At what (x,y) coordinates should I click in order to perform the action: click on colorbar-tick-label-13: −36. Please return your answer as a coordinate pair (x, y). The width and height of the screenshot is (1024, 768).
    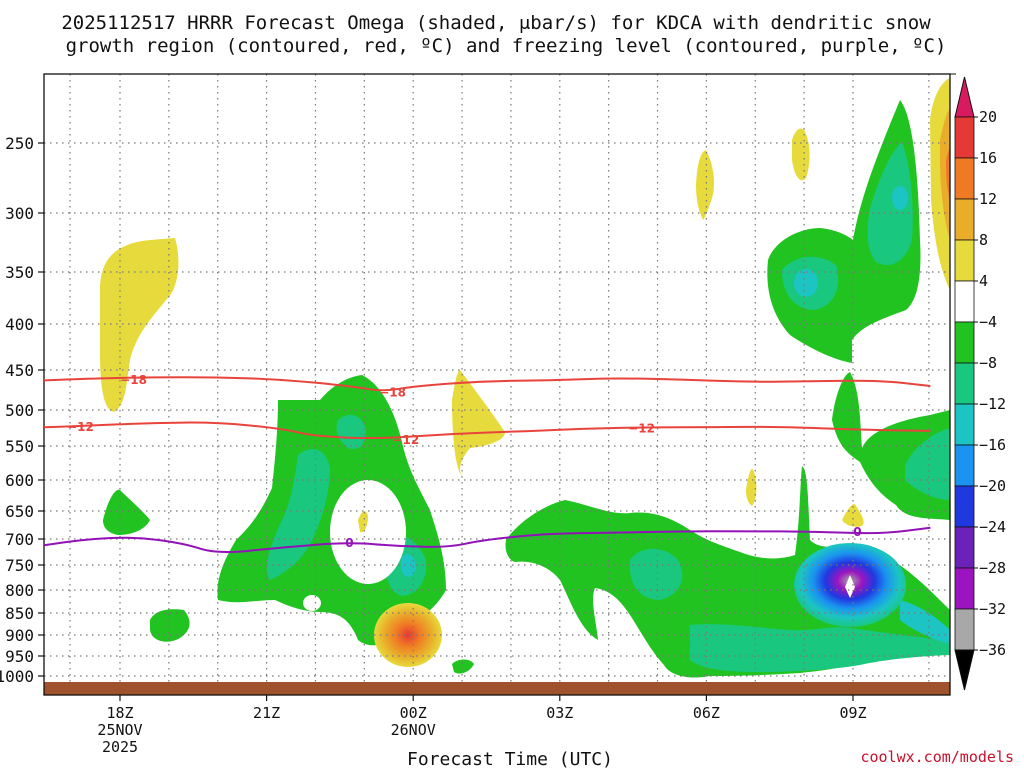
    Looking at the image, I should click on (992, 650).